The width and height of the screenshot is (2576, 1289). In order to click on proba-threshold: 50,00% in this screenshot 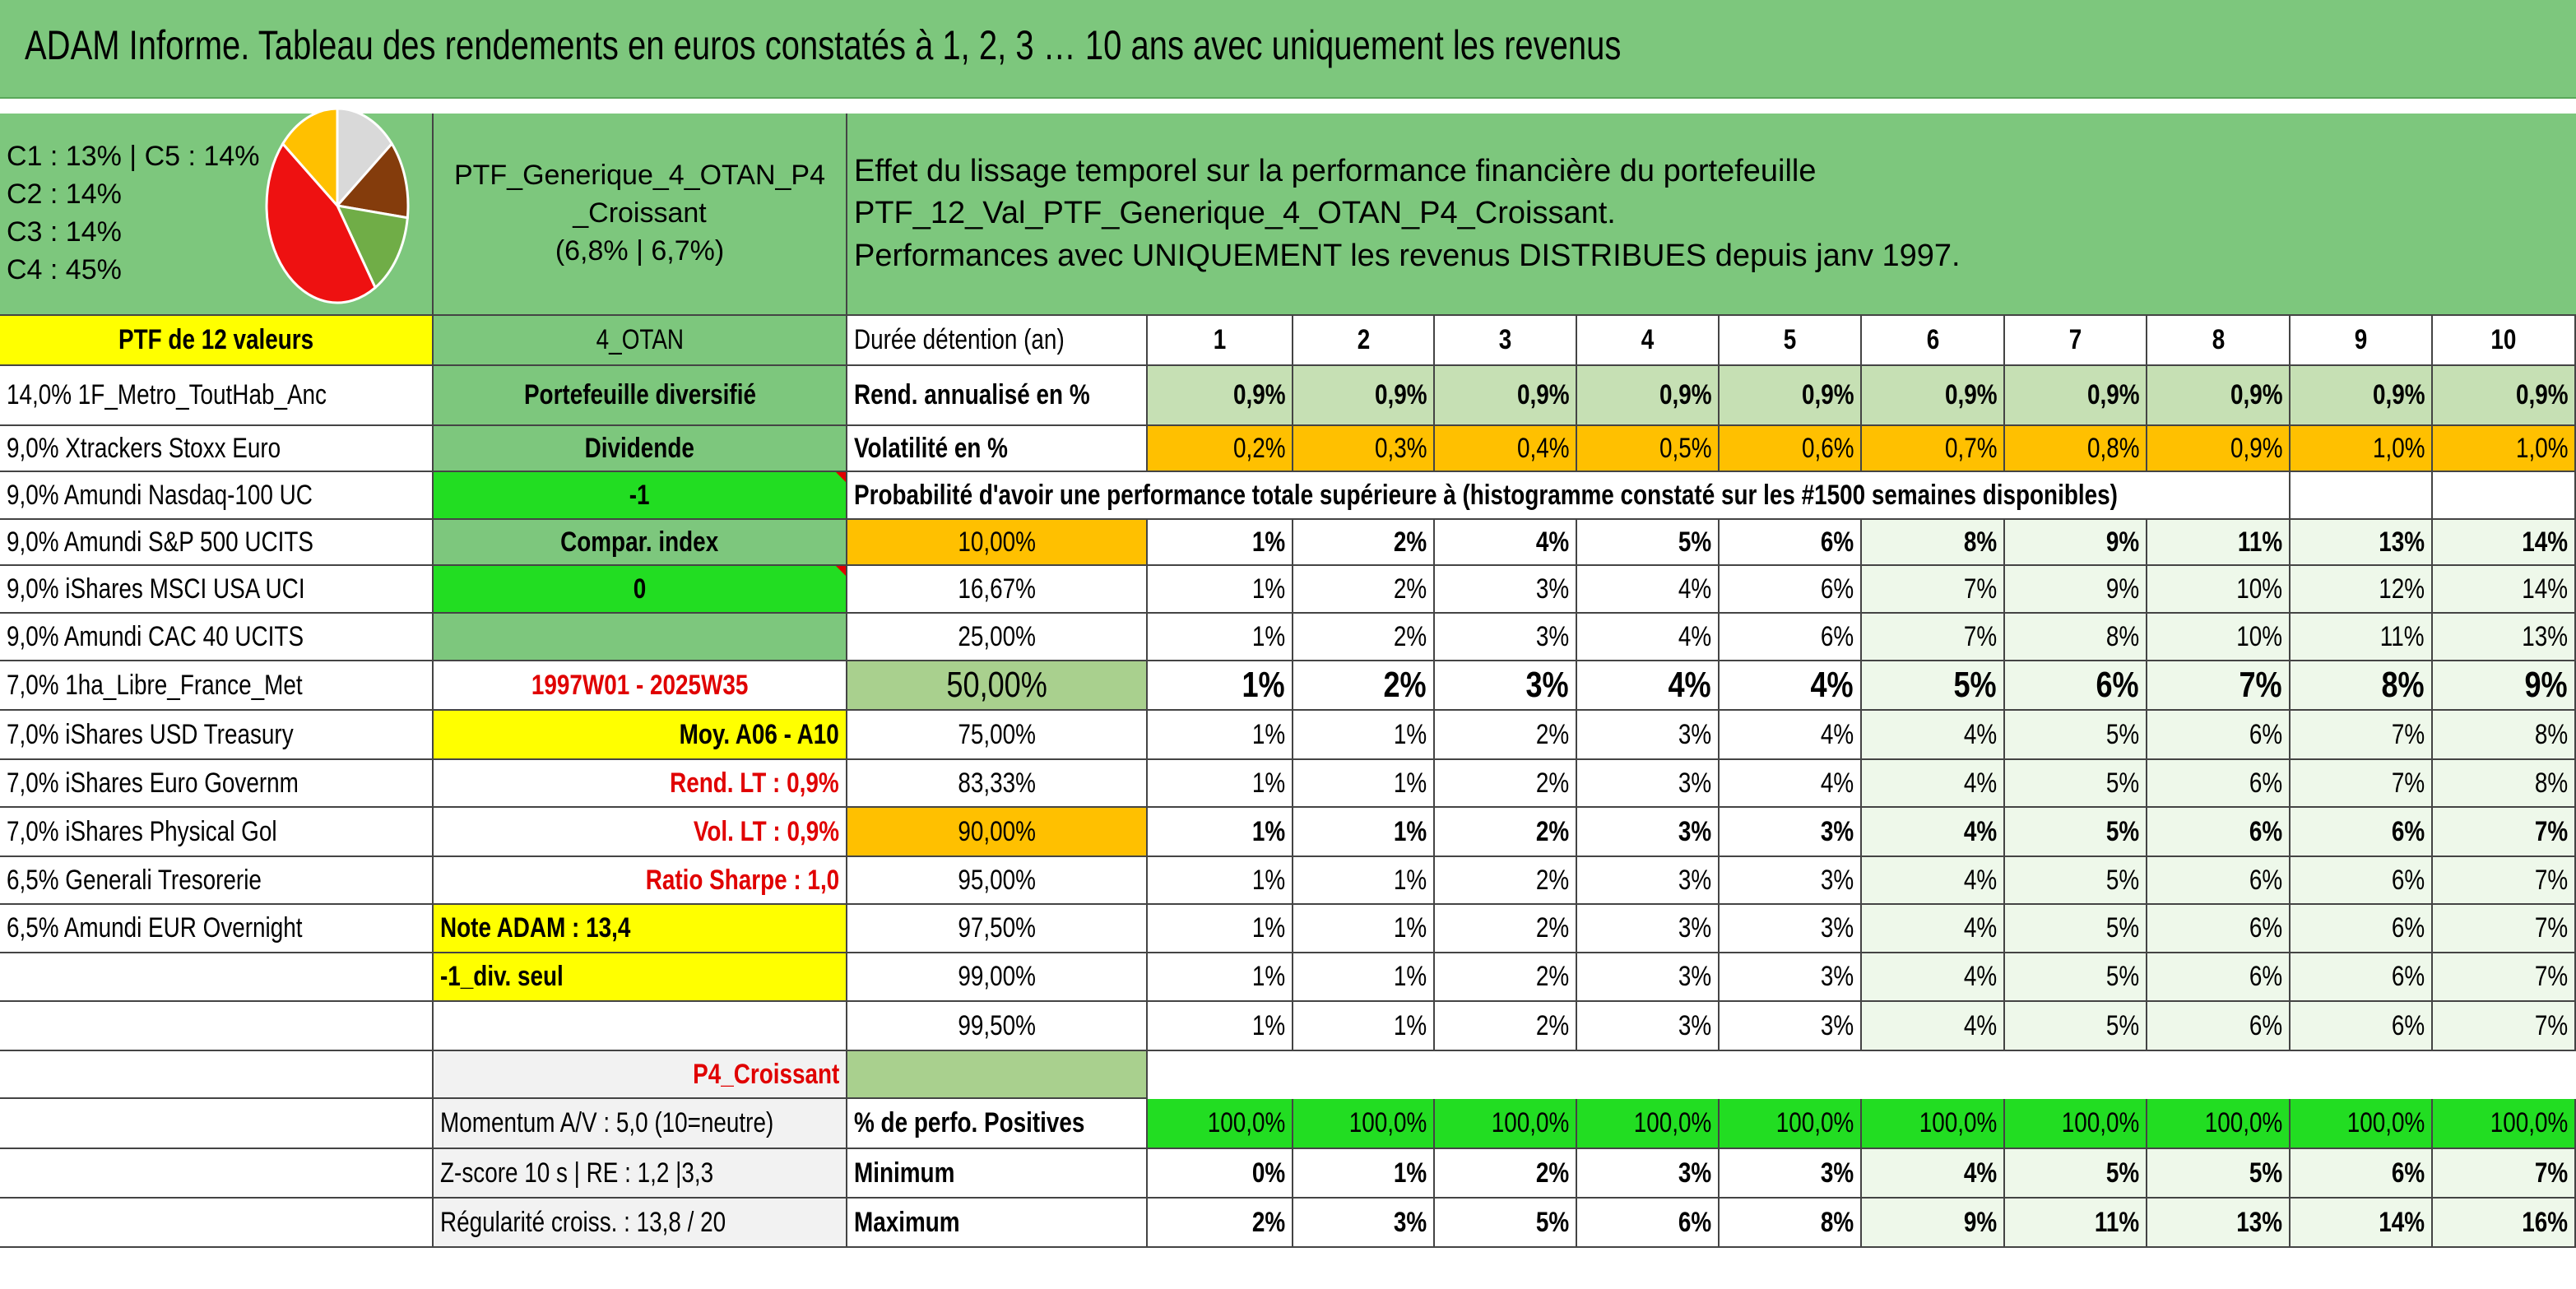, I will do `click(998, 686)`.